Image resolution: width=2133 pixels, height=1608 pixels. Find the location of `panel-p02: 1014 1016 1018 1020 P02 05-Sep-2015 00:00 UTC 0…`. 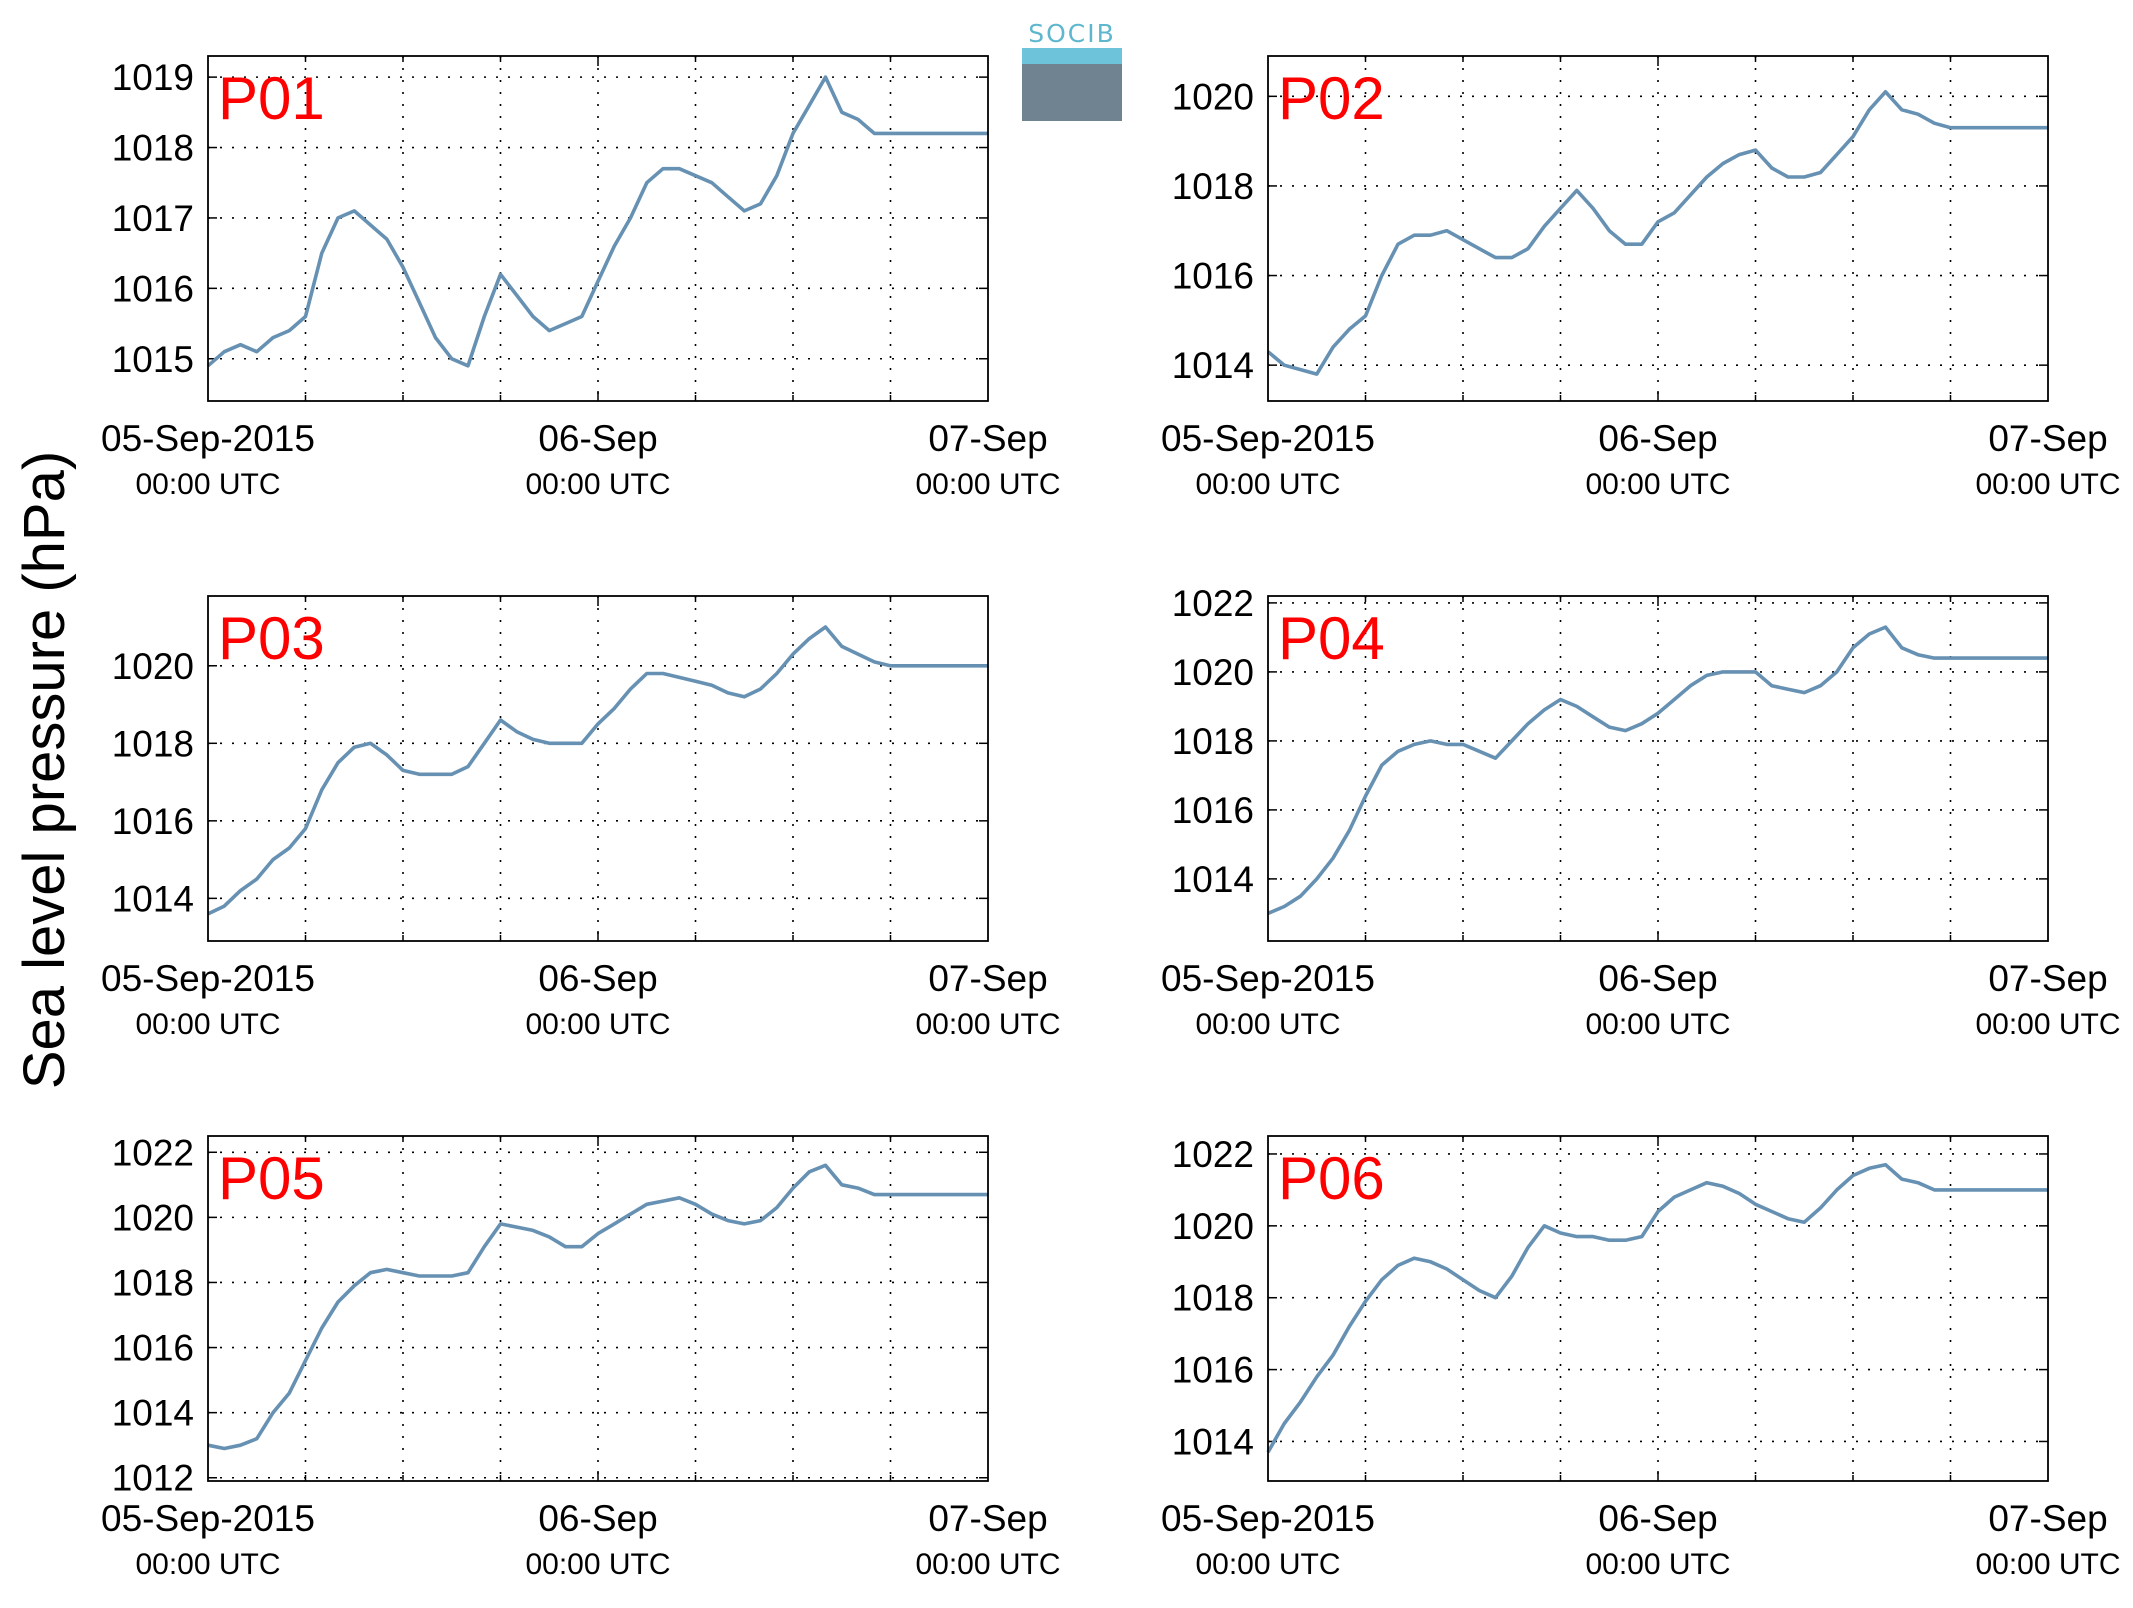

panel-p02: 1014 1016 1018 1020 P02 05-Sep-2015 00:00 UTC 0… is located at coordinates (1641, 278).